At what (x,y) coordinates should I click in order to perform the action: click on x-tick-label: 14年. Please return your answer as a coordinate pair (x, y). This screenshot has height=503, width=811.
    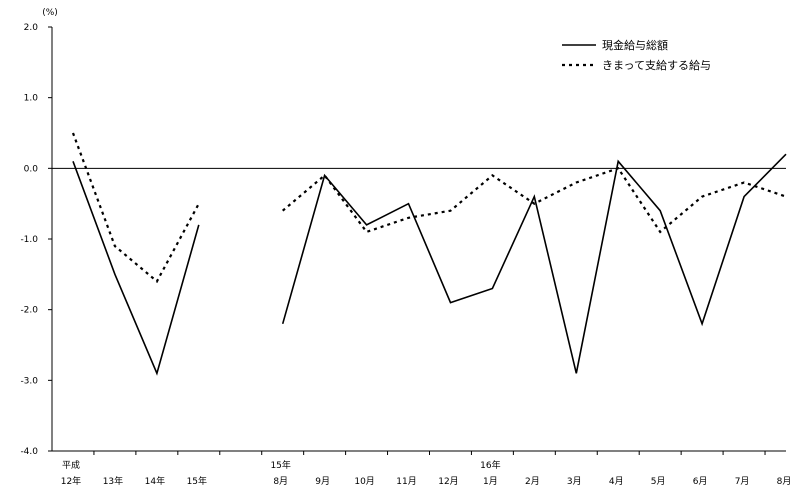
    Looking at the image, I should click on (155, 481).